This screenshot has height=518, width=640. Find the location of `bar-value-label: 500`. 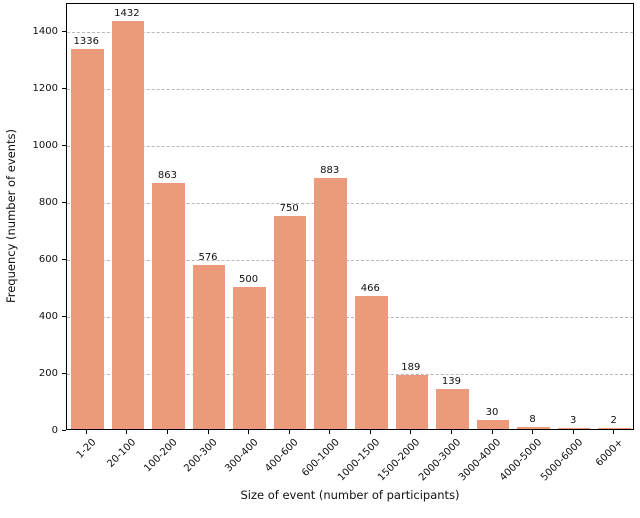

bar-value-label: 500 is located at coordinates (249, 279).